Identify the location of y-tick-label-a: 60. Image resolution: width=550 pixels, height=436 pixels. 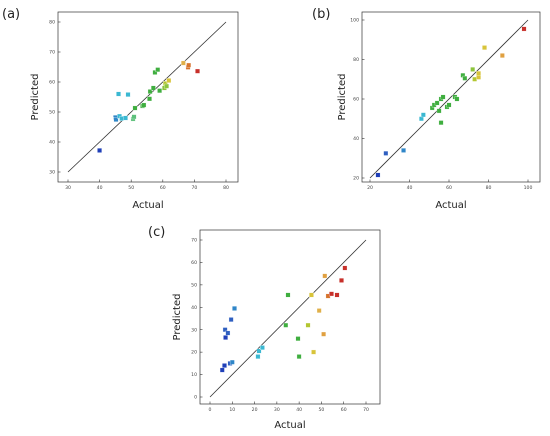
(52, 83).